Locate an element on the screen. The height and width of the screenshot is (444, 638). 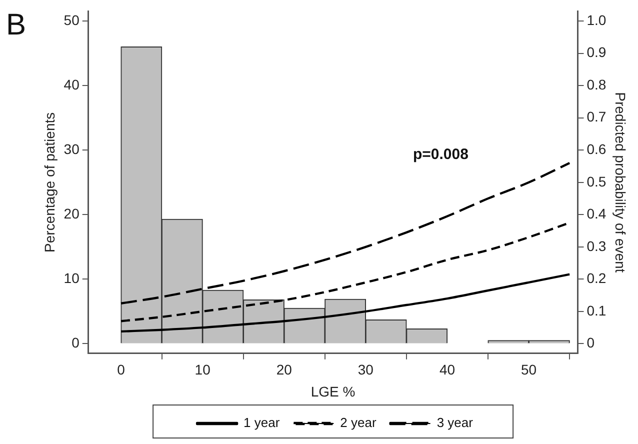
line-series is located at coordinates (345, 303).